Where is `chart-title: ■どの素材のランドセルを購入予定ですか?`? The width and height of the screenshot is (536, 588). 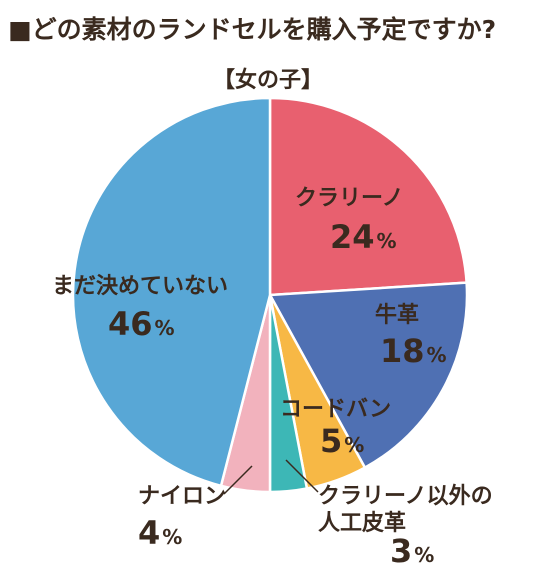 chart-title: ■どの素材のランドセルを購入予定ですか? is located at coordinates (252, 29).